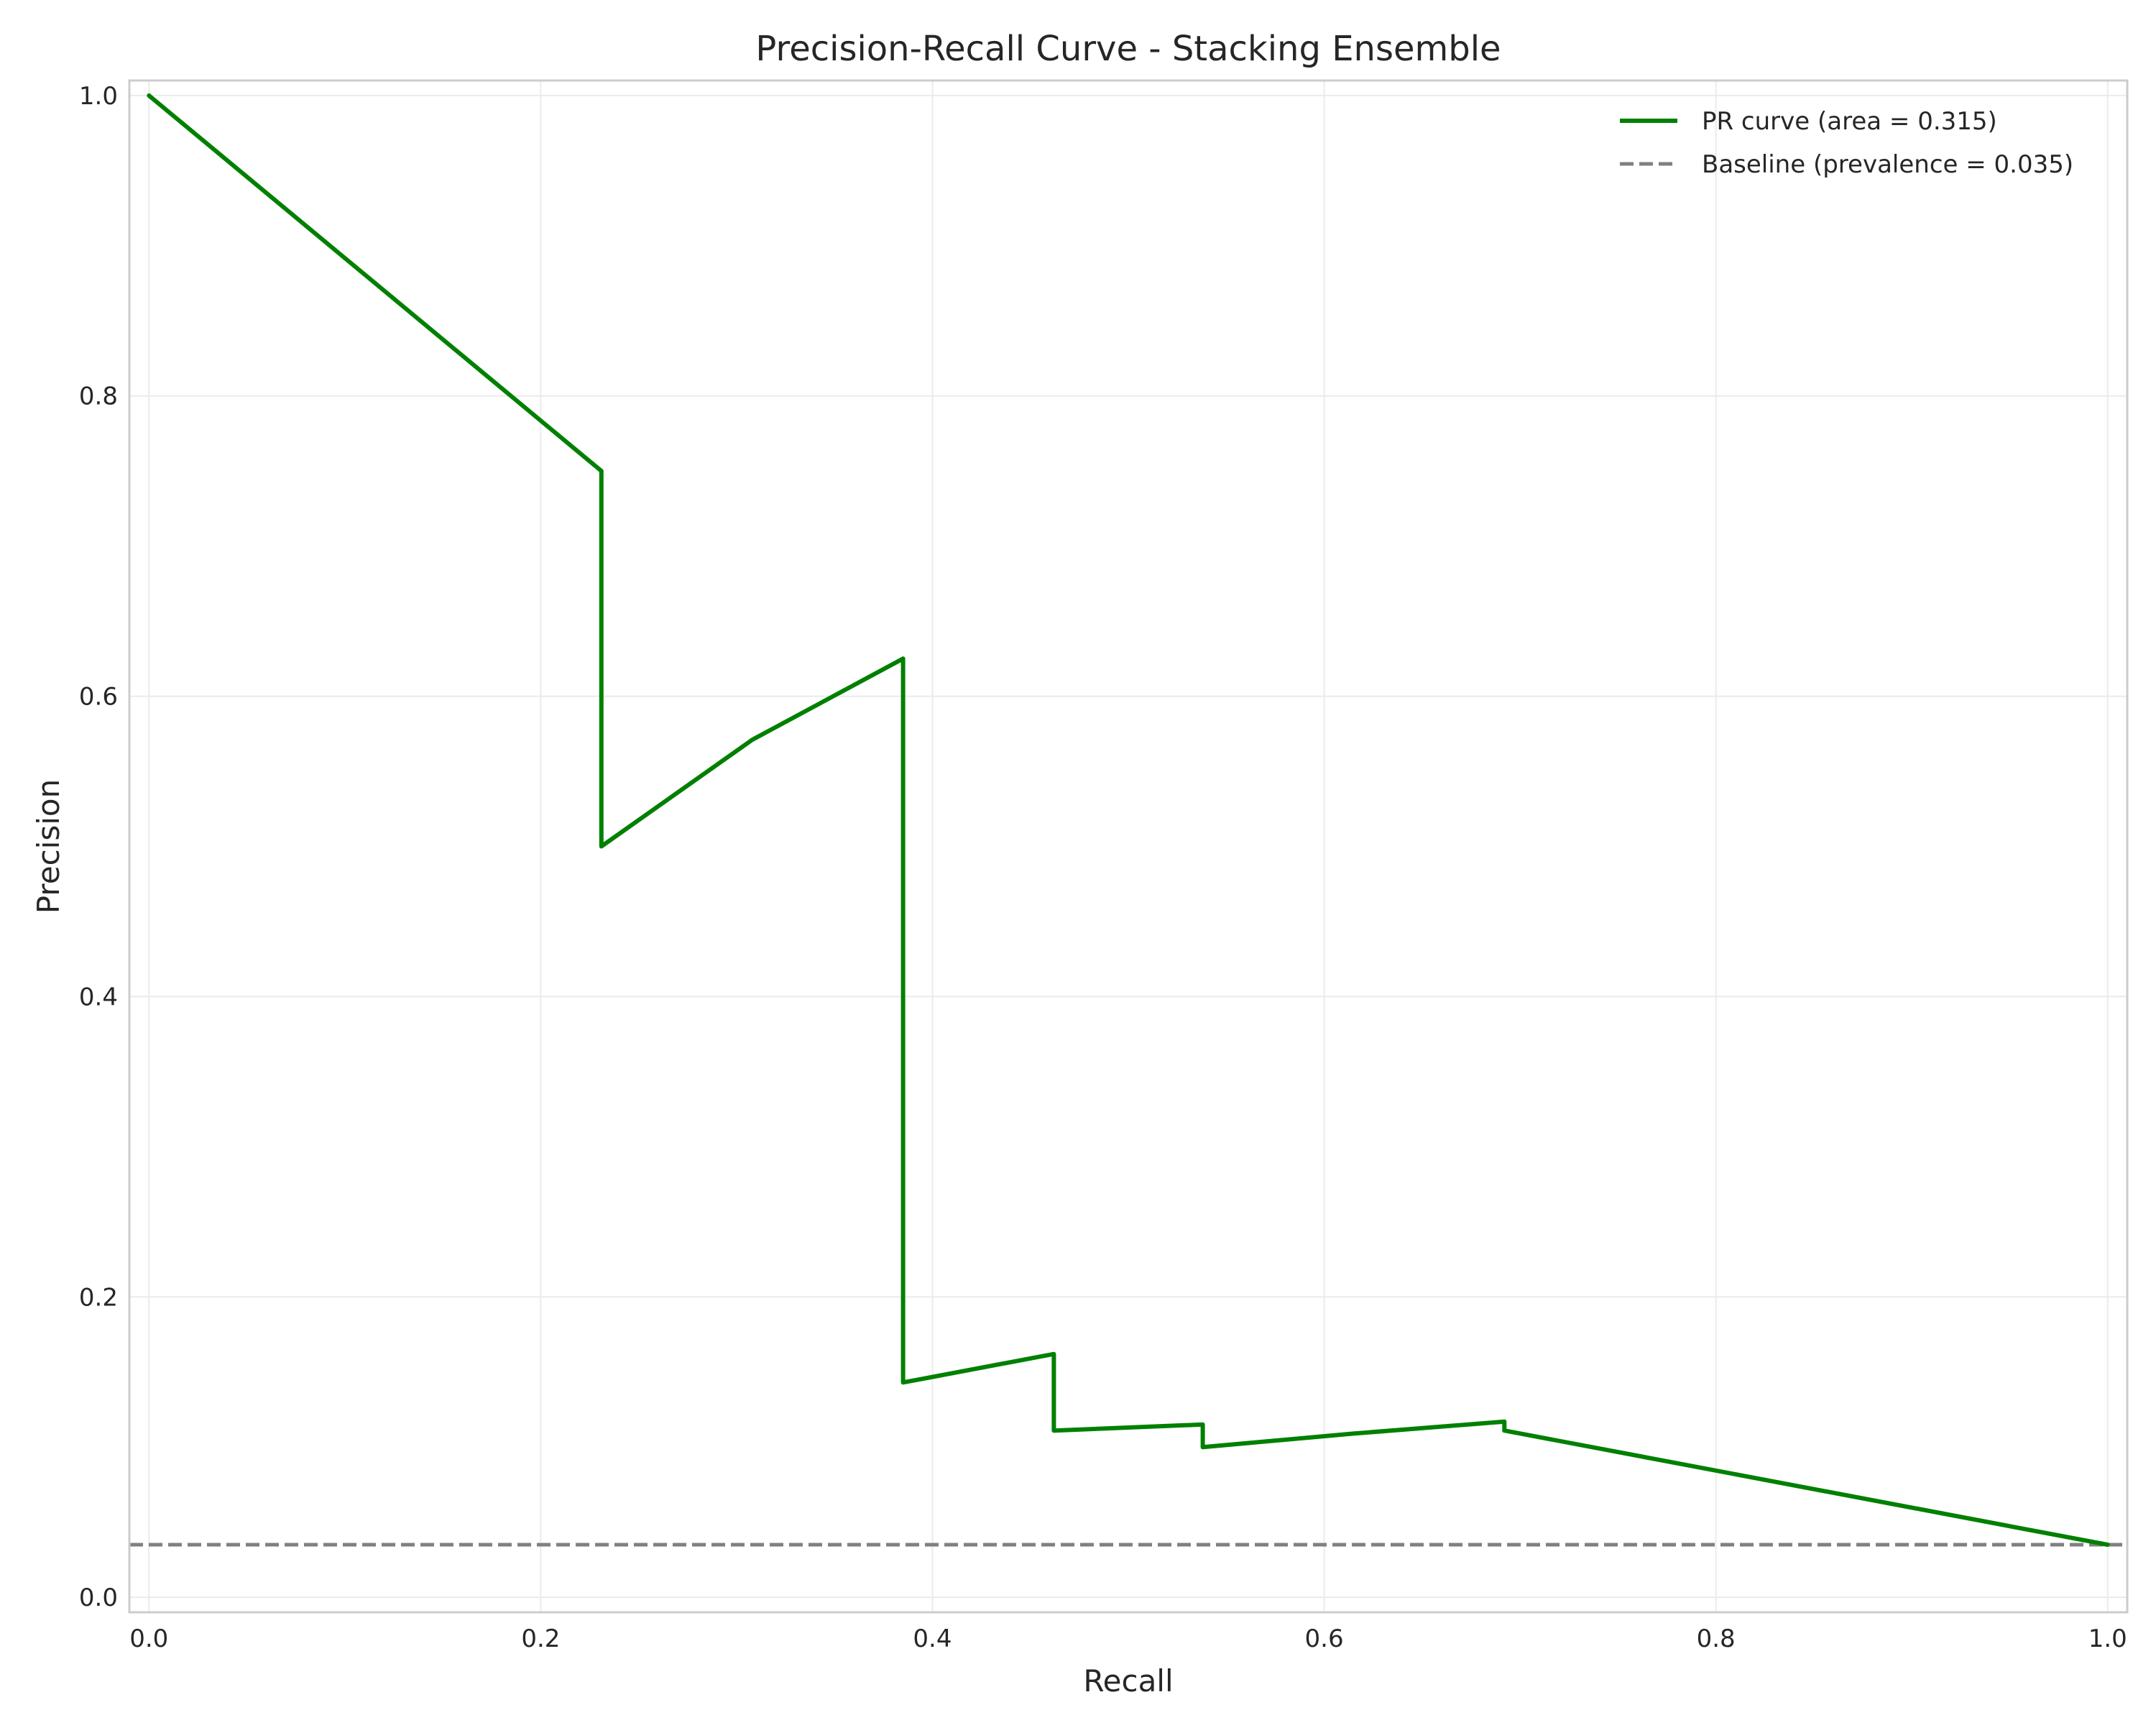  Describe the element at coordinates (98, 1598) in the screenshot. I see `y-tick-label: 0.0` at that location.